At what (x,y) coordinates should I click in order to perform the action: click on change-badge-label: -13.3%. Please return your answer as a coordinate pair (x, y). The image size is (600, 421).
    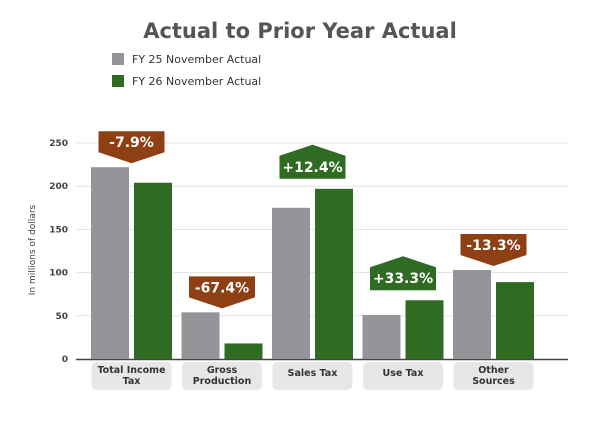
    Looking at the image, I should click on (493, 246).